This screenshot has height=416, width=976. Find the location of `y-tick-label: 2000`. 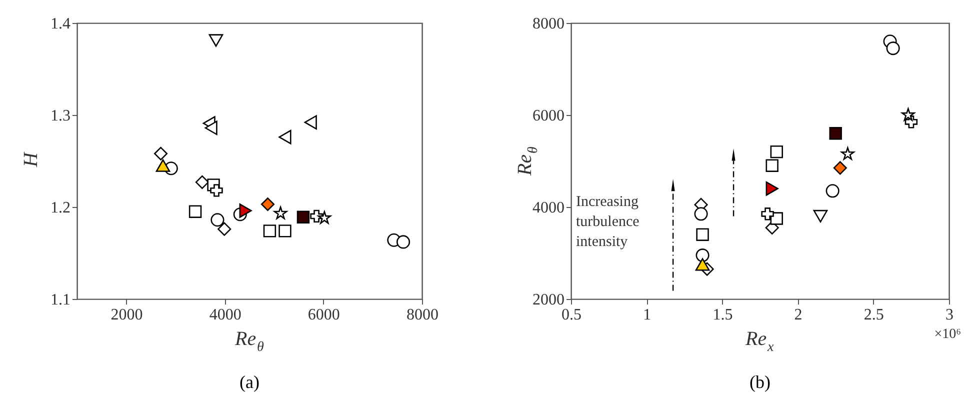

y-tick-label: 2000 is located at coordinates (548, 300).